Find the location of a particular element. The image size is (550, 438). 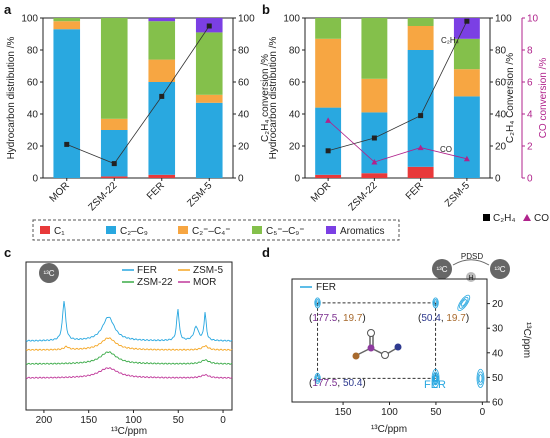

legend-label-arom: Aromatics is located at coordinates (362, 231).